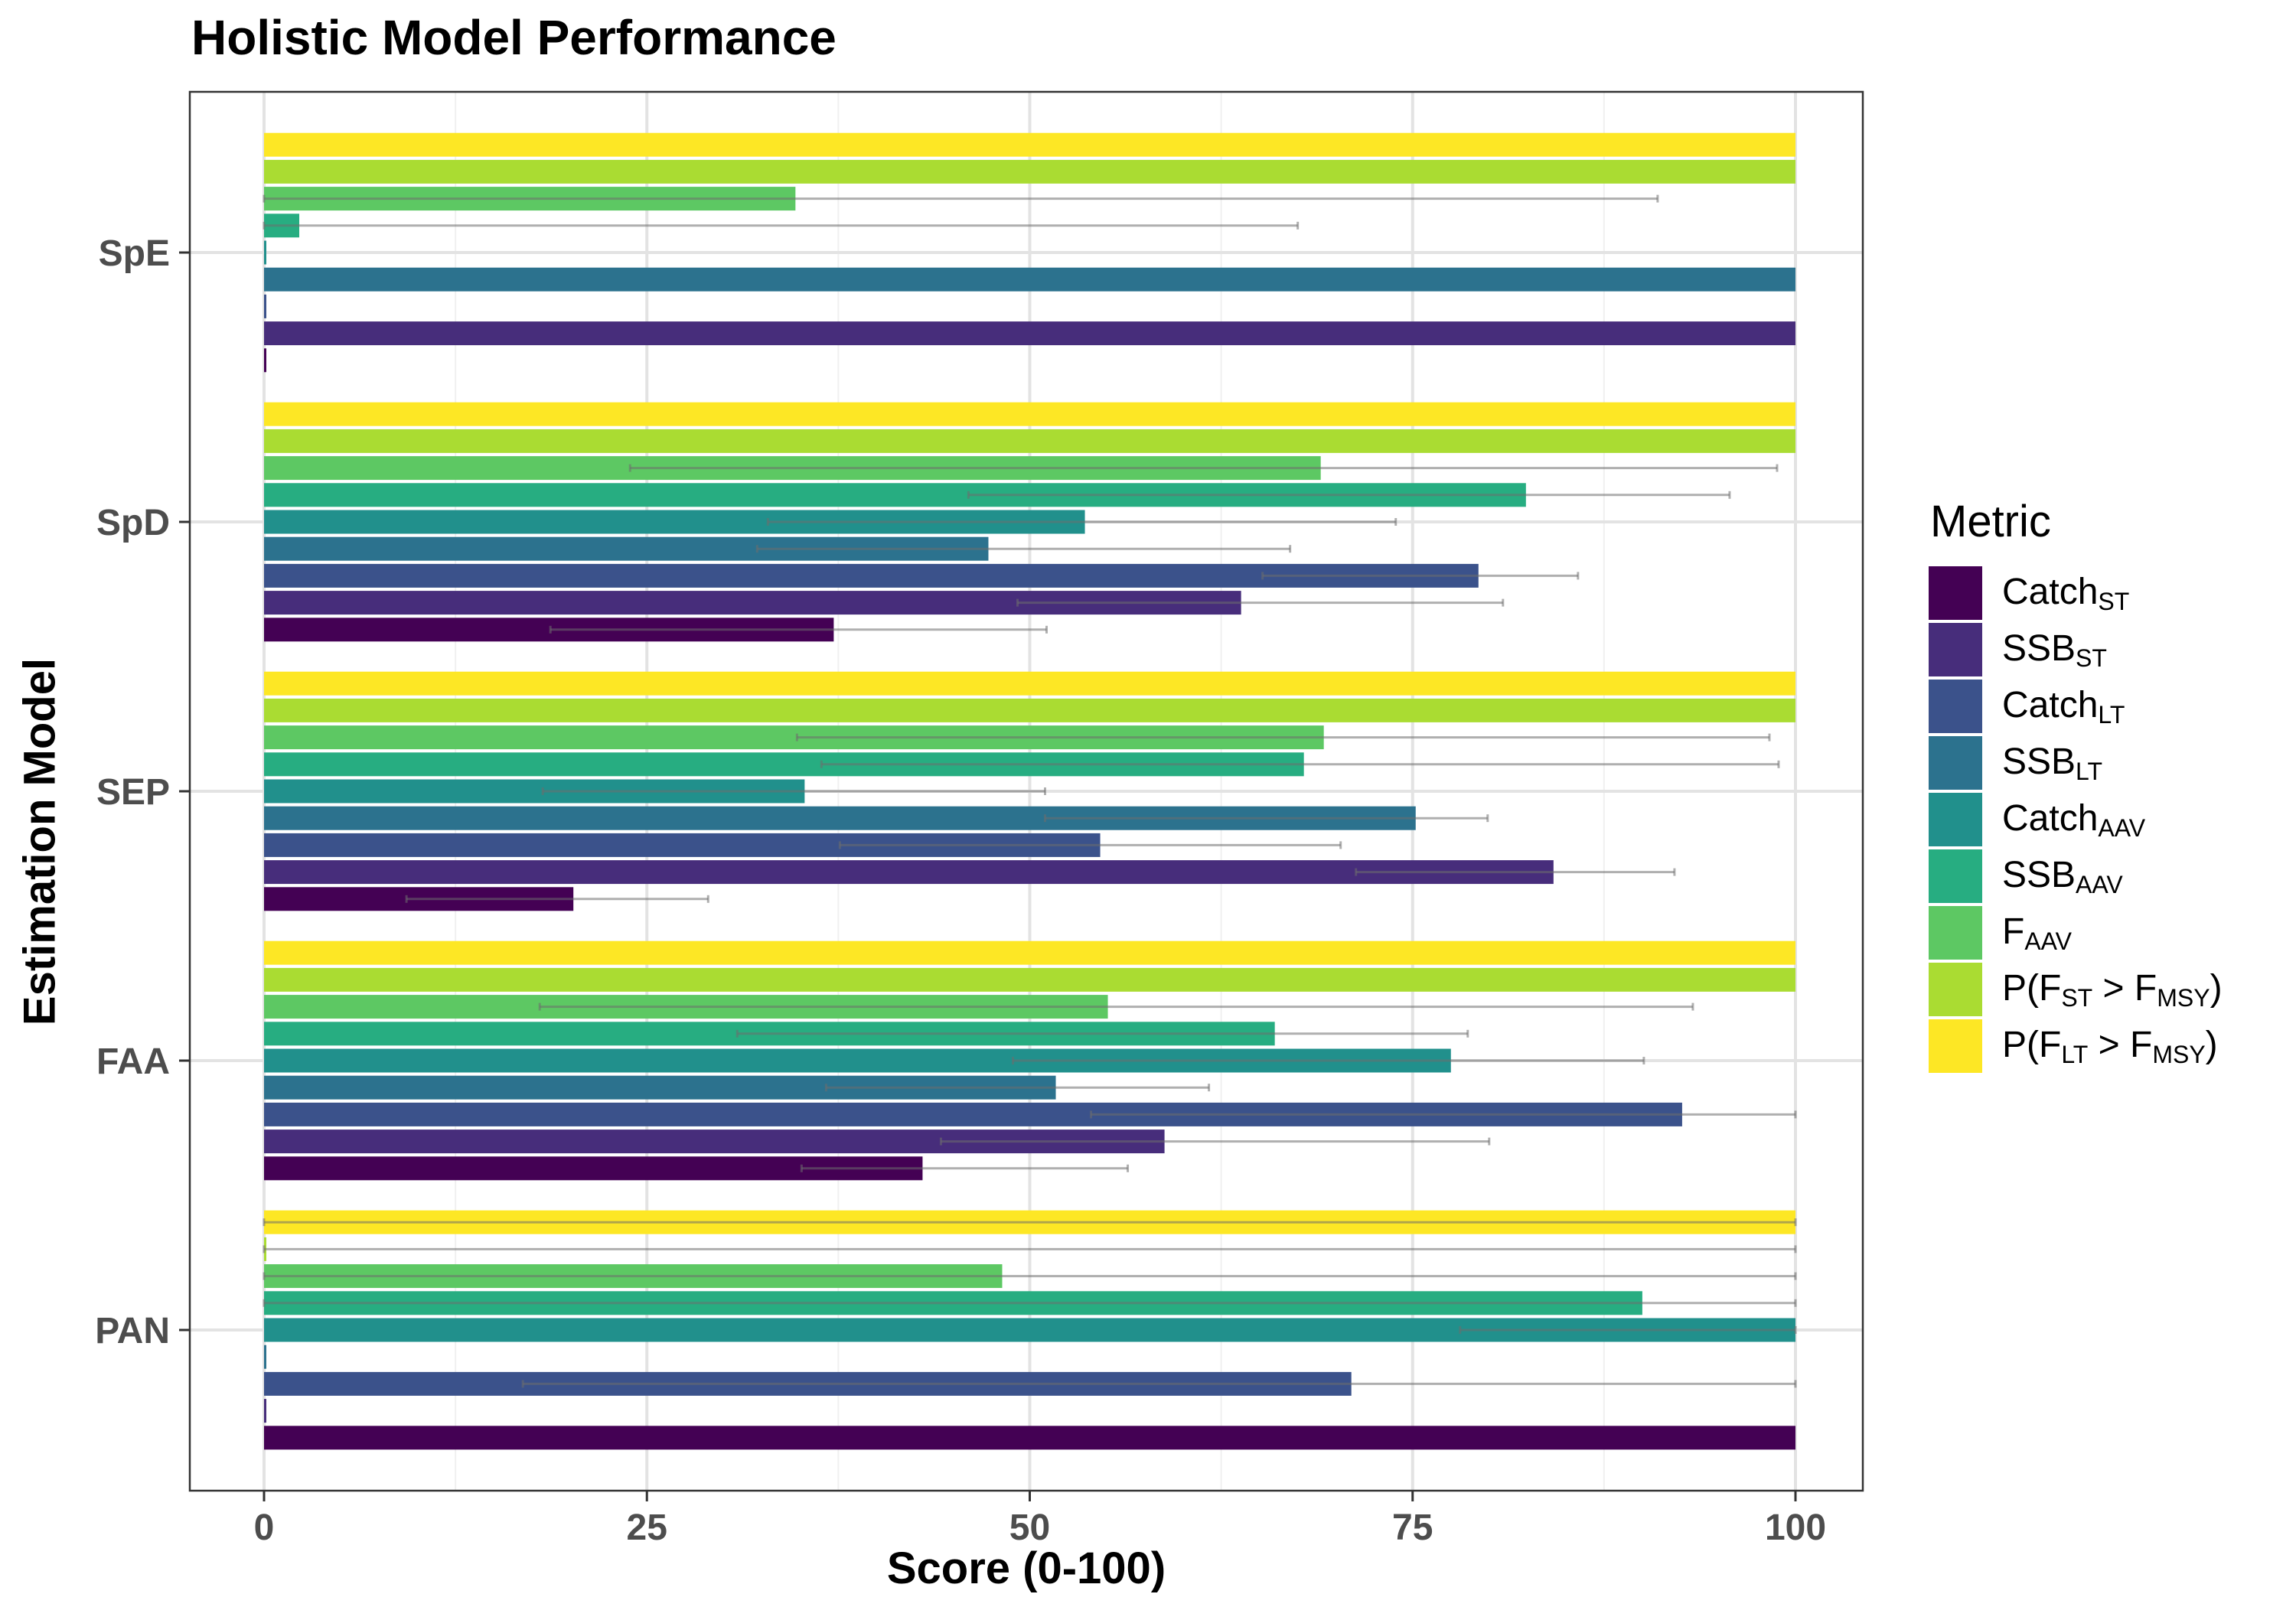 The width and height of the screenshot is (2296, 1607). Describe the element at coordinates (40, 841) in the screenshot. I see `y-axis-label: Estimation Model` at that location.